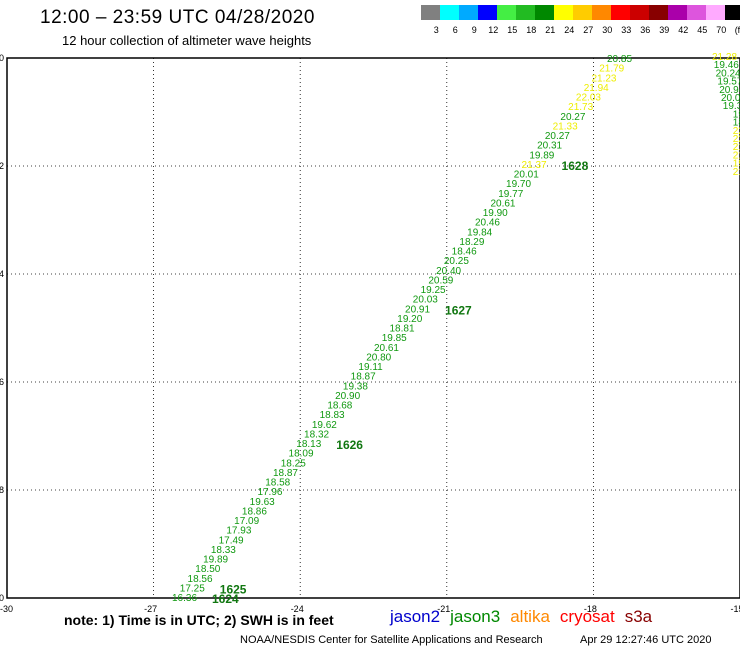  What do you see at coordinates (626, 30) in the screenshot?
I see `scale-label: 33` at bounding box center [626, 30].